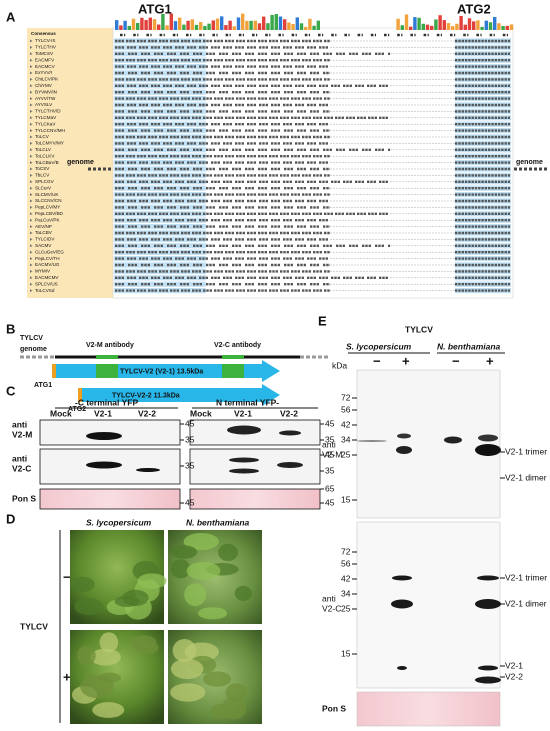 The image size is (550, 731). Describe the element at coordinates (49, 143) in the screenshot. I see `species-name: ToLCMYV/MY` at that location.